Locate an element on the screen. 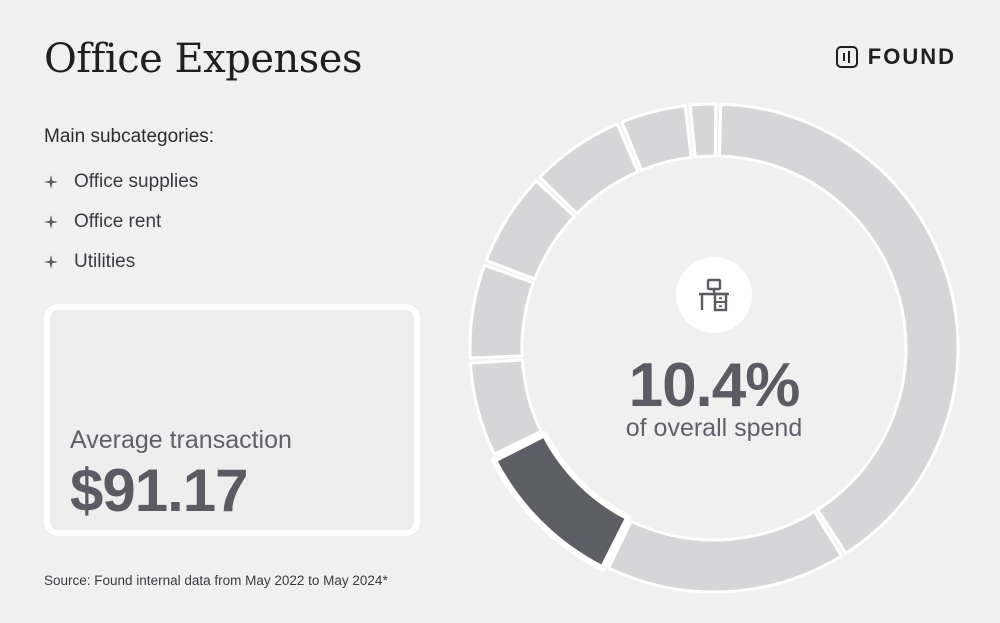 The image size is (1000, 623). average-transaction-box: Average transaction $91.17 is located at coordinates (232, 420).